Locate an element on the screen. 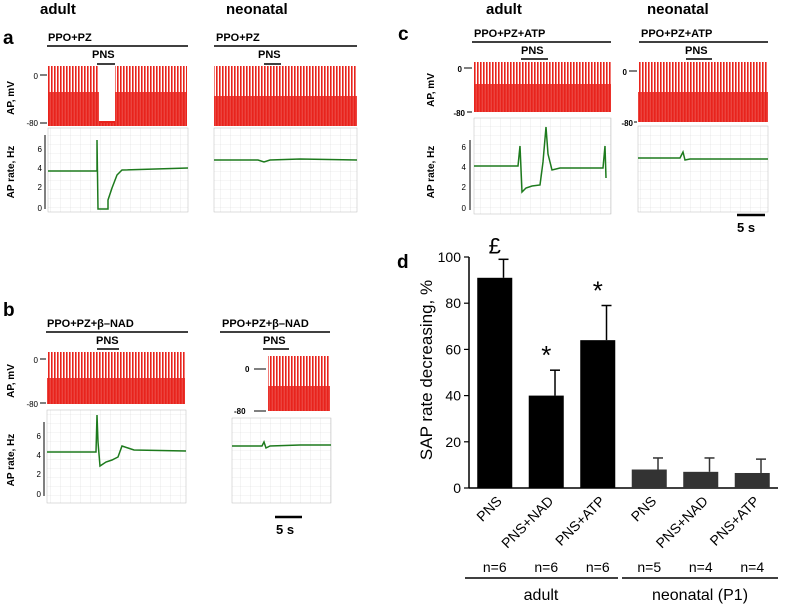 The image size is (787, 610). panel-c-rate-ylabel: AP rate, Hz is located at coordinates (431, 172).